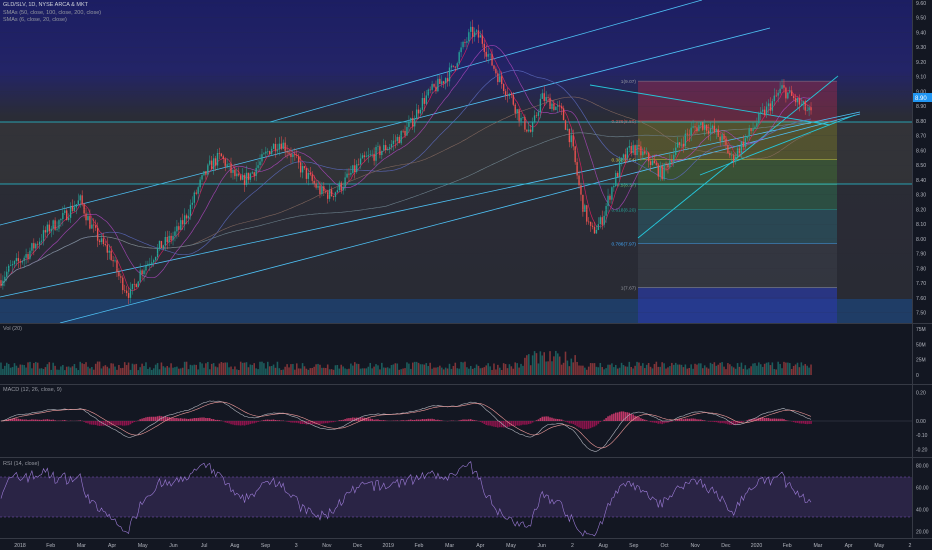 The image size is (932, 550). I want to click on triangle-upper-line, so click(710, 105).